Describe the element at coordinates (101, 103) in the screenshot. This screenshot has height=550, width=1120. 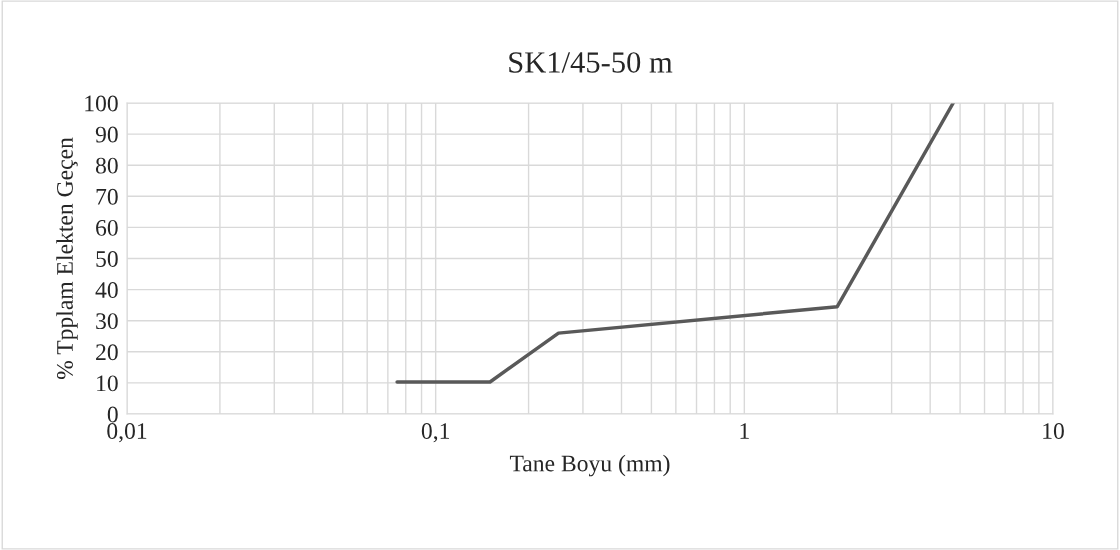
I see `y-tick-label: 100` at that location.